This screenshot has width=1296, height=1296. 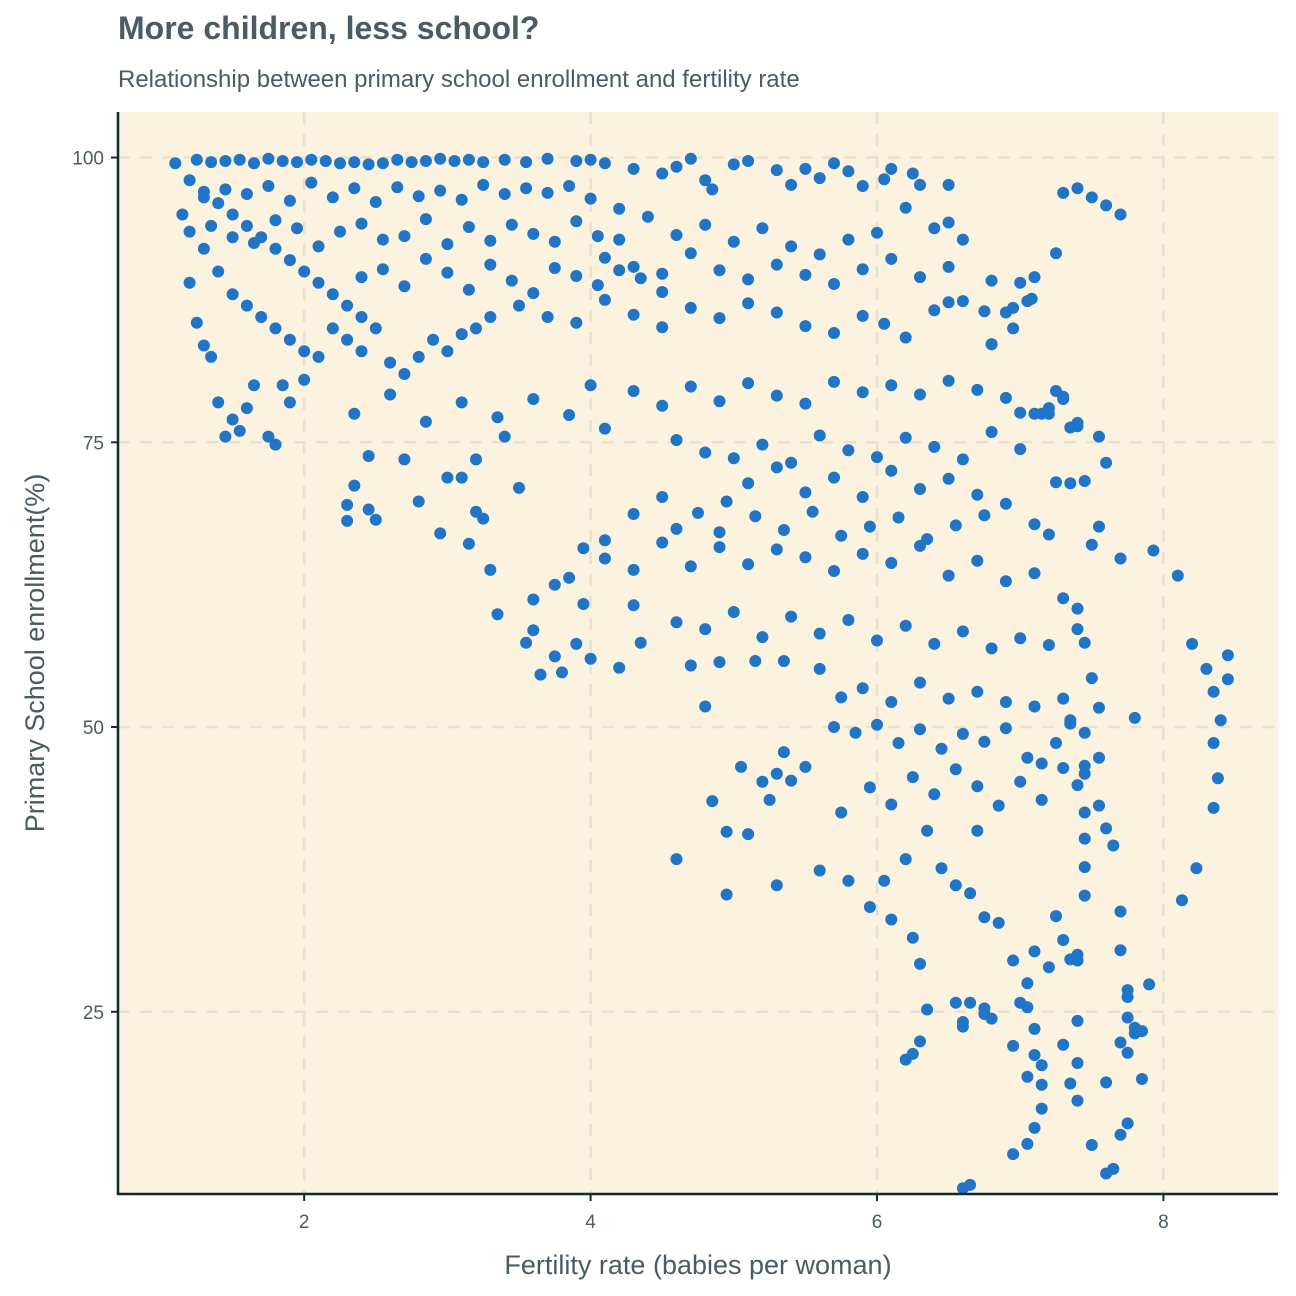 What do you see at coordinates (590, 1222) in the screenshot?
I see `x-tick-label: 4` at bounding box center [590, 1222].